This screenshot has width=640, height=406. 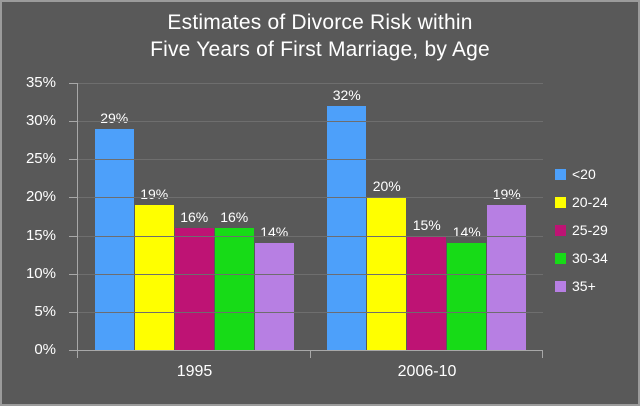 I want to click on legend: <20 20-24 25-29 30-34 35+, so click(x=581, y=230).